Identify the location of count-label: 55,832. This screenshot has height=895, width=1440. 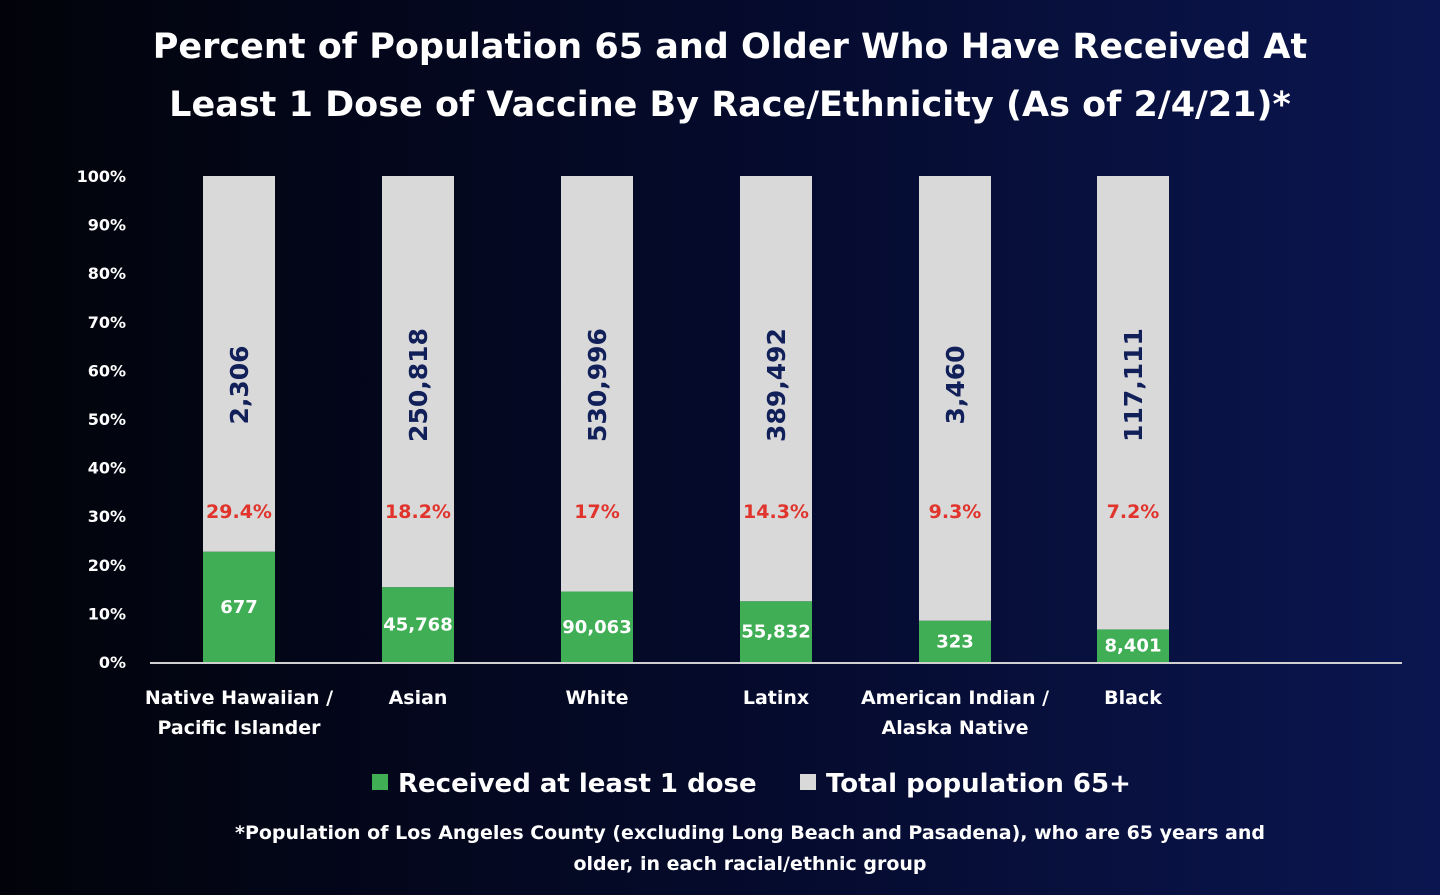
(775, 632).